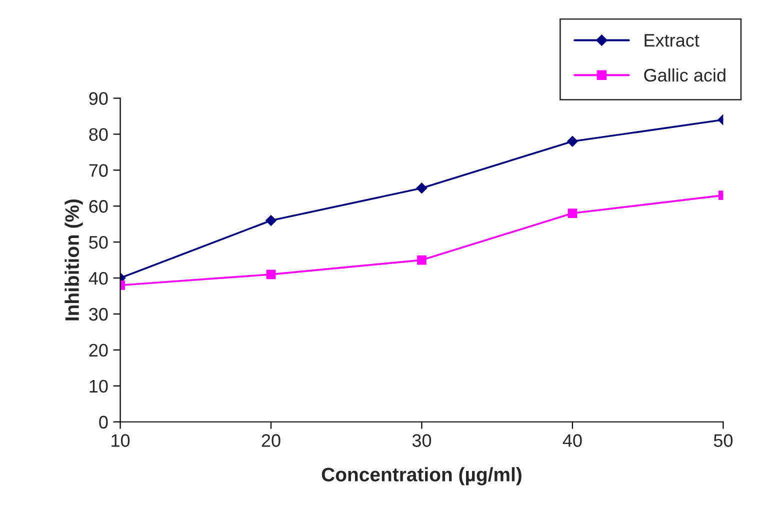  Describe the element at coordinates (672, 40) in the screenshot. I see `legend-label: Extract` at that location.